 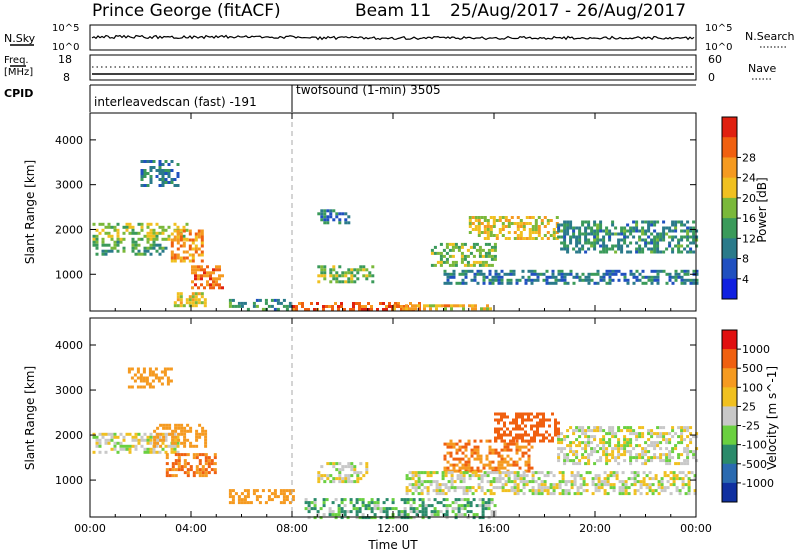 I want to click on velocity-xtick-label: 20:00, so click(x=595, y=528).